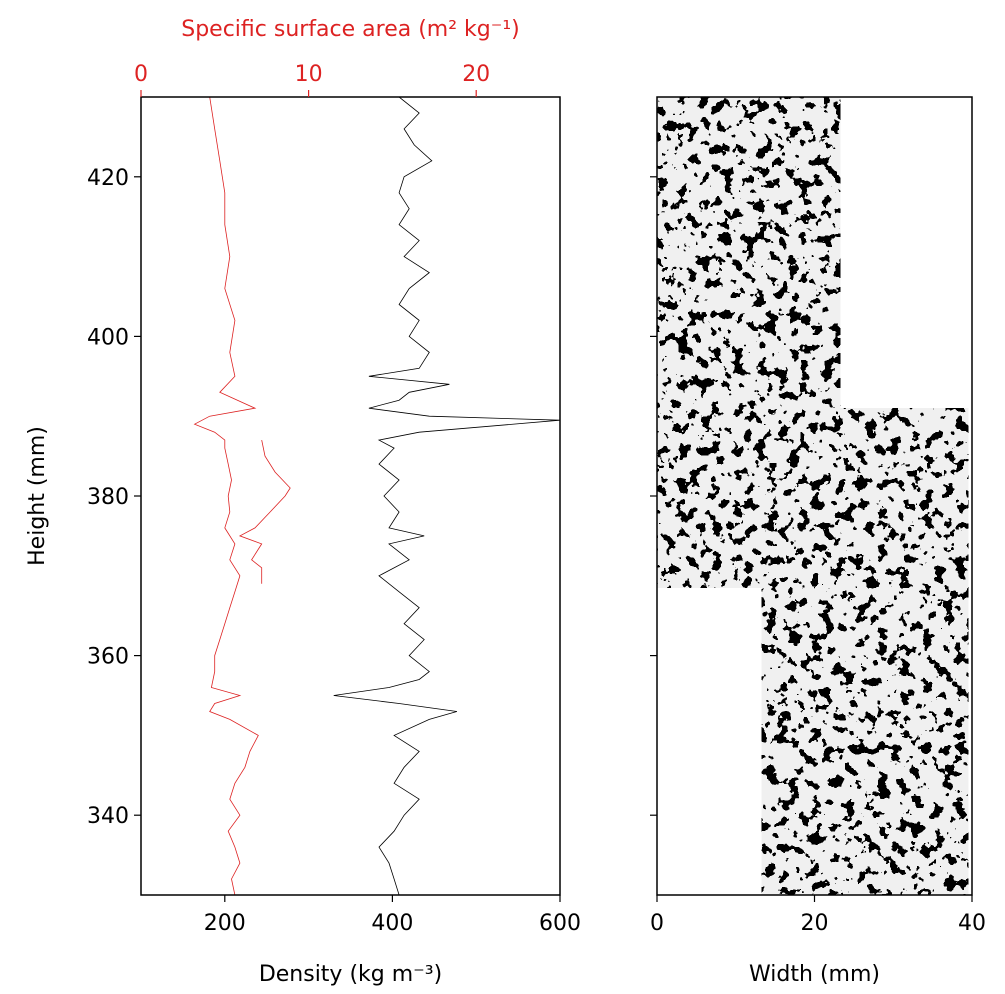  I want to click on x-tick-label: 400, so click(392, 923).